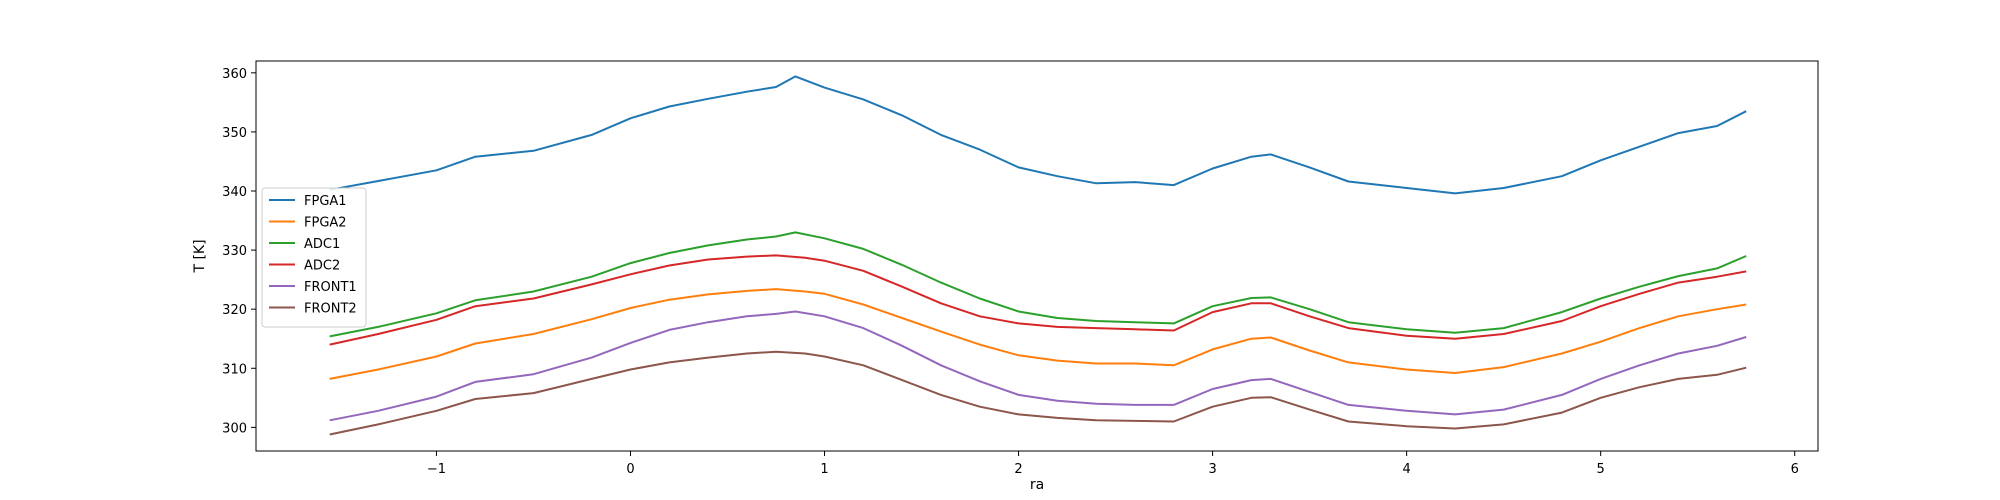  I want to click on y-axis-ticks: 300 310 320 330 340 350 360, so click(239, 251).